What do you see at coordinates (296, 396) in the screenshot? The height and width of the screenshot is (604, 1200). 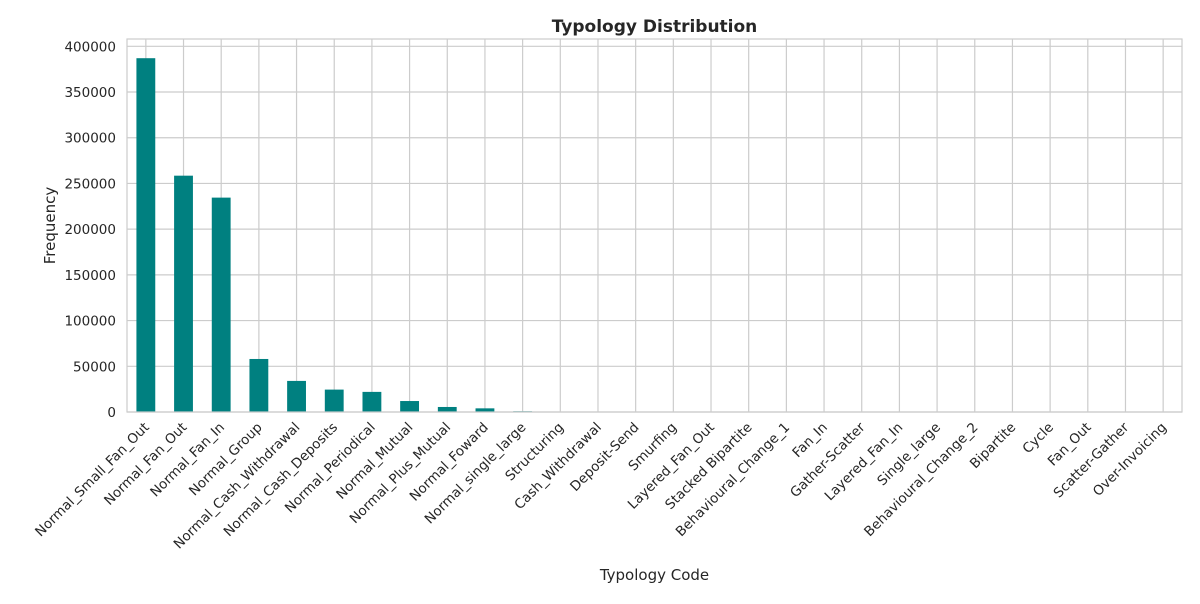 I see `bar-normal-cash-withdrawal` at bounding box center [296, 396].